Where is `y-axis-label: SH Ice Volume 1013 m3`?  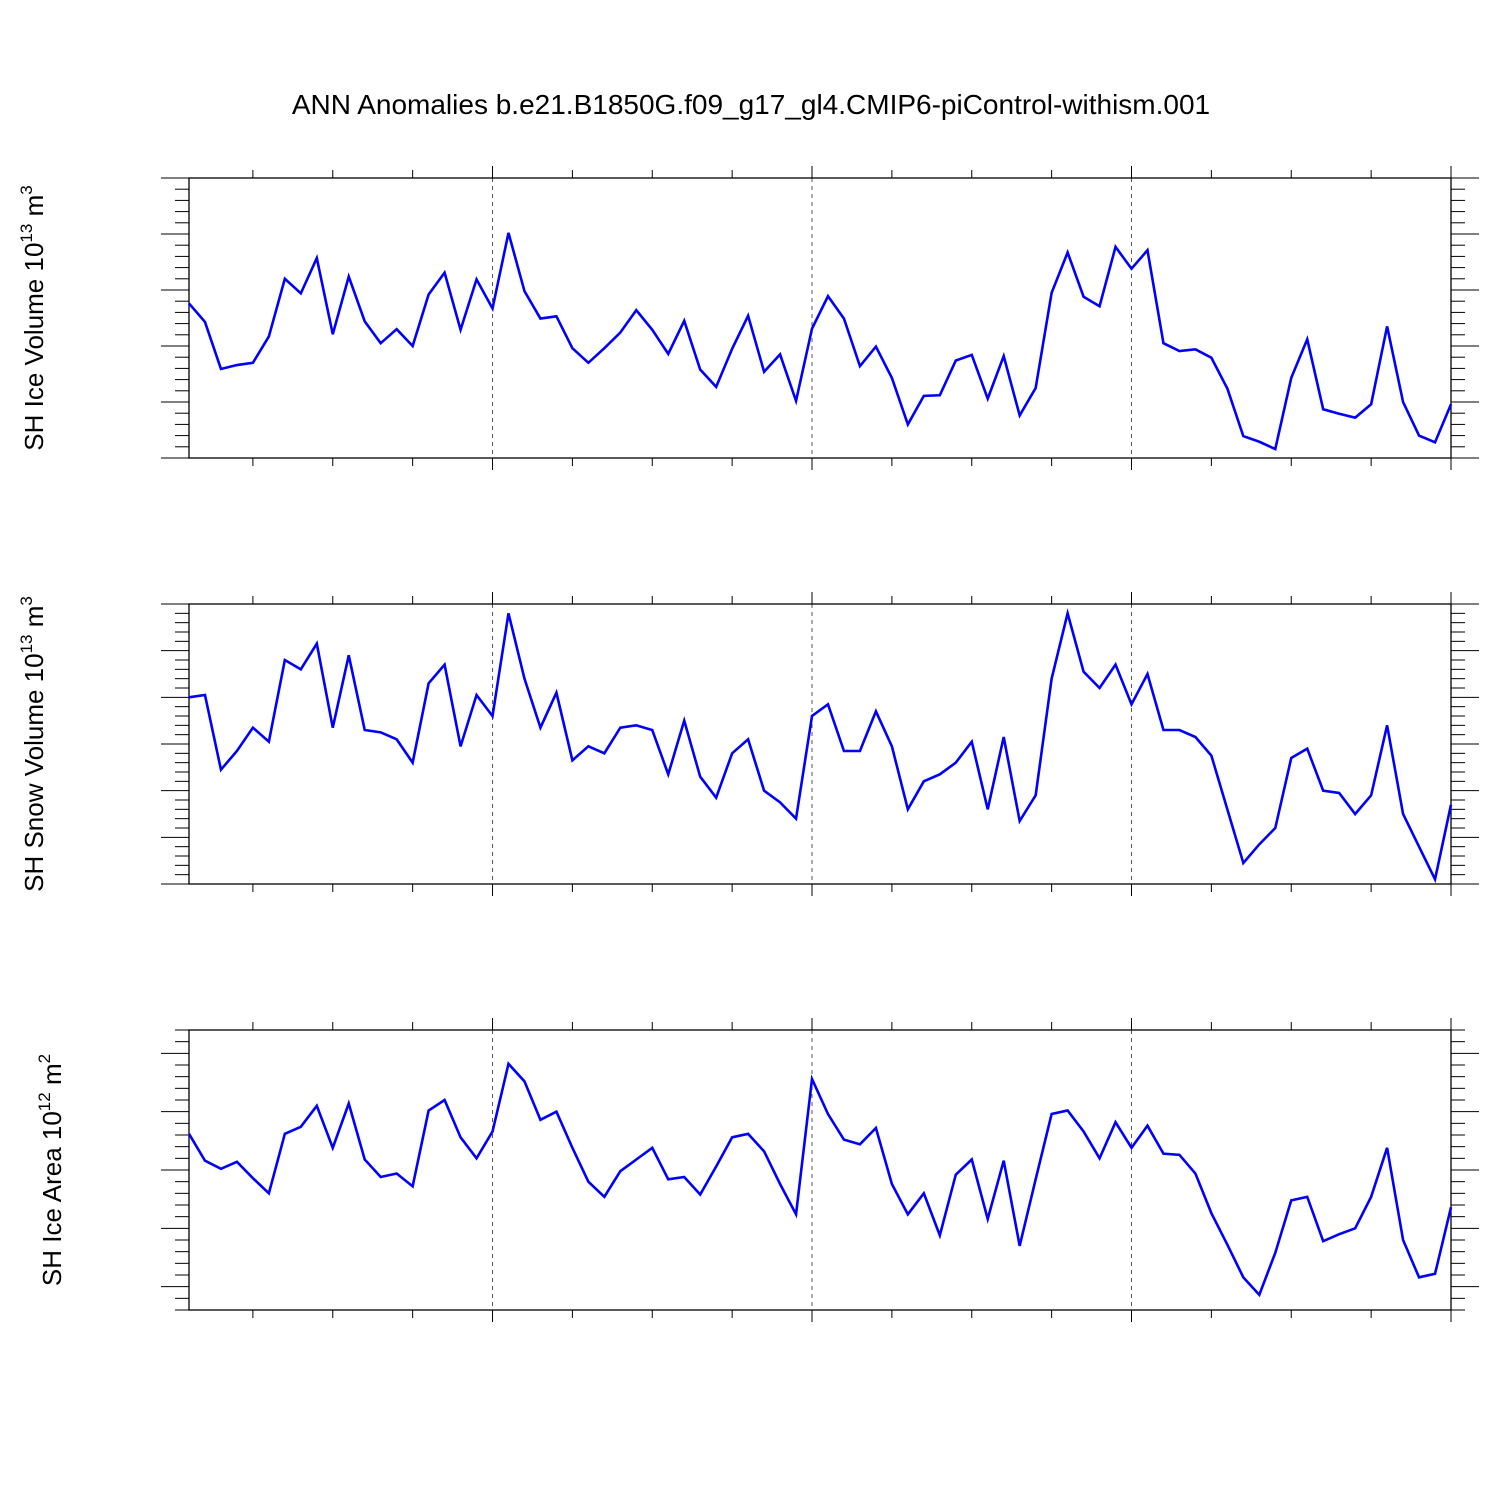
y-axis-label: SH Ice Volume 1013 m3 is located at coordinates (33, 317).